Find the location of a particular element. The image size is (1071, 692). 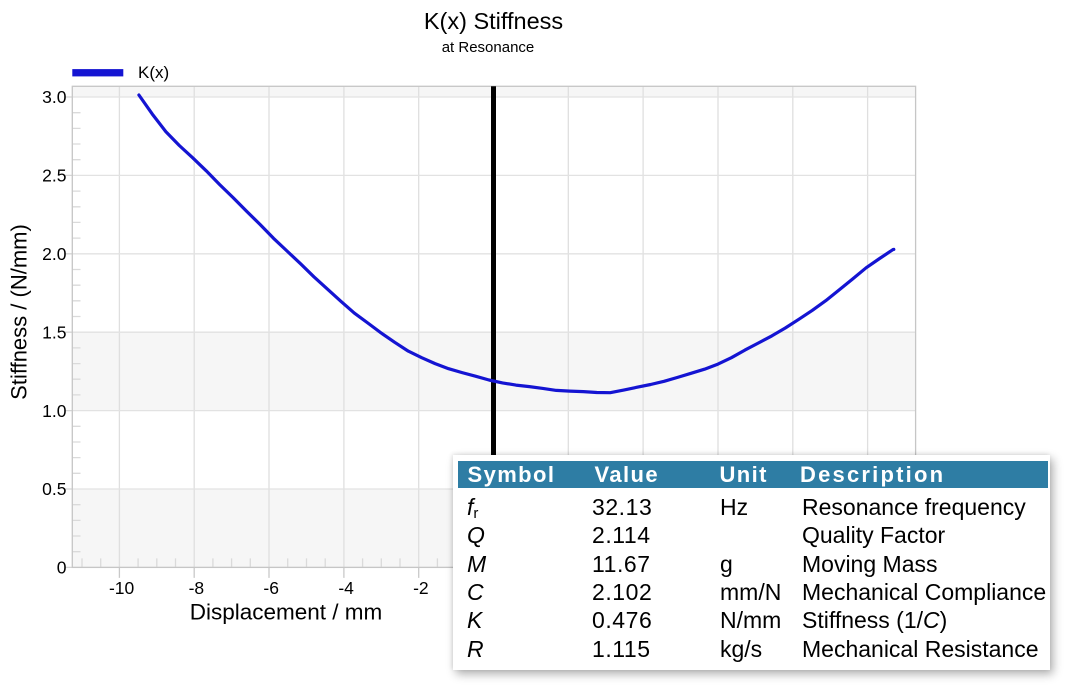

svg-text: -6 is located at coordinates (271, 588).